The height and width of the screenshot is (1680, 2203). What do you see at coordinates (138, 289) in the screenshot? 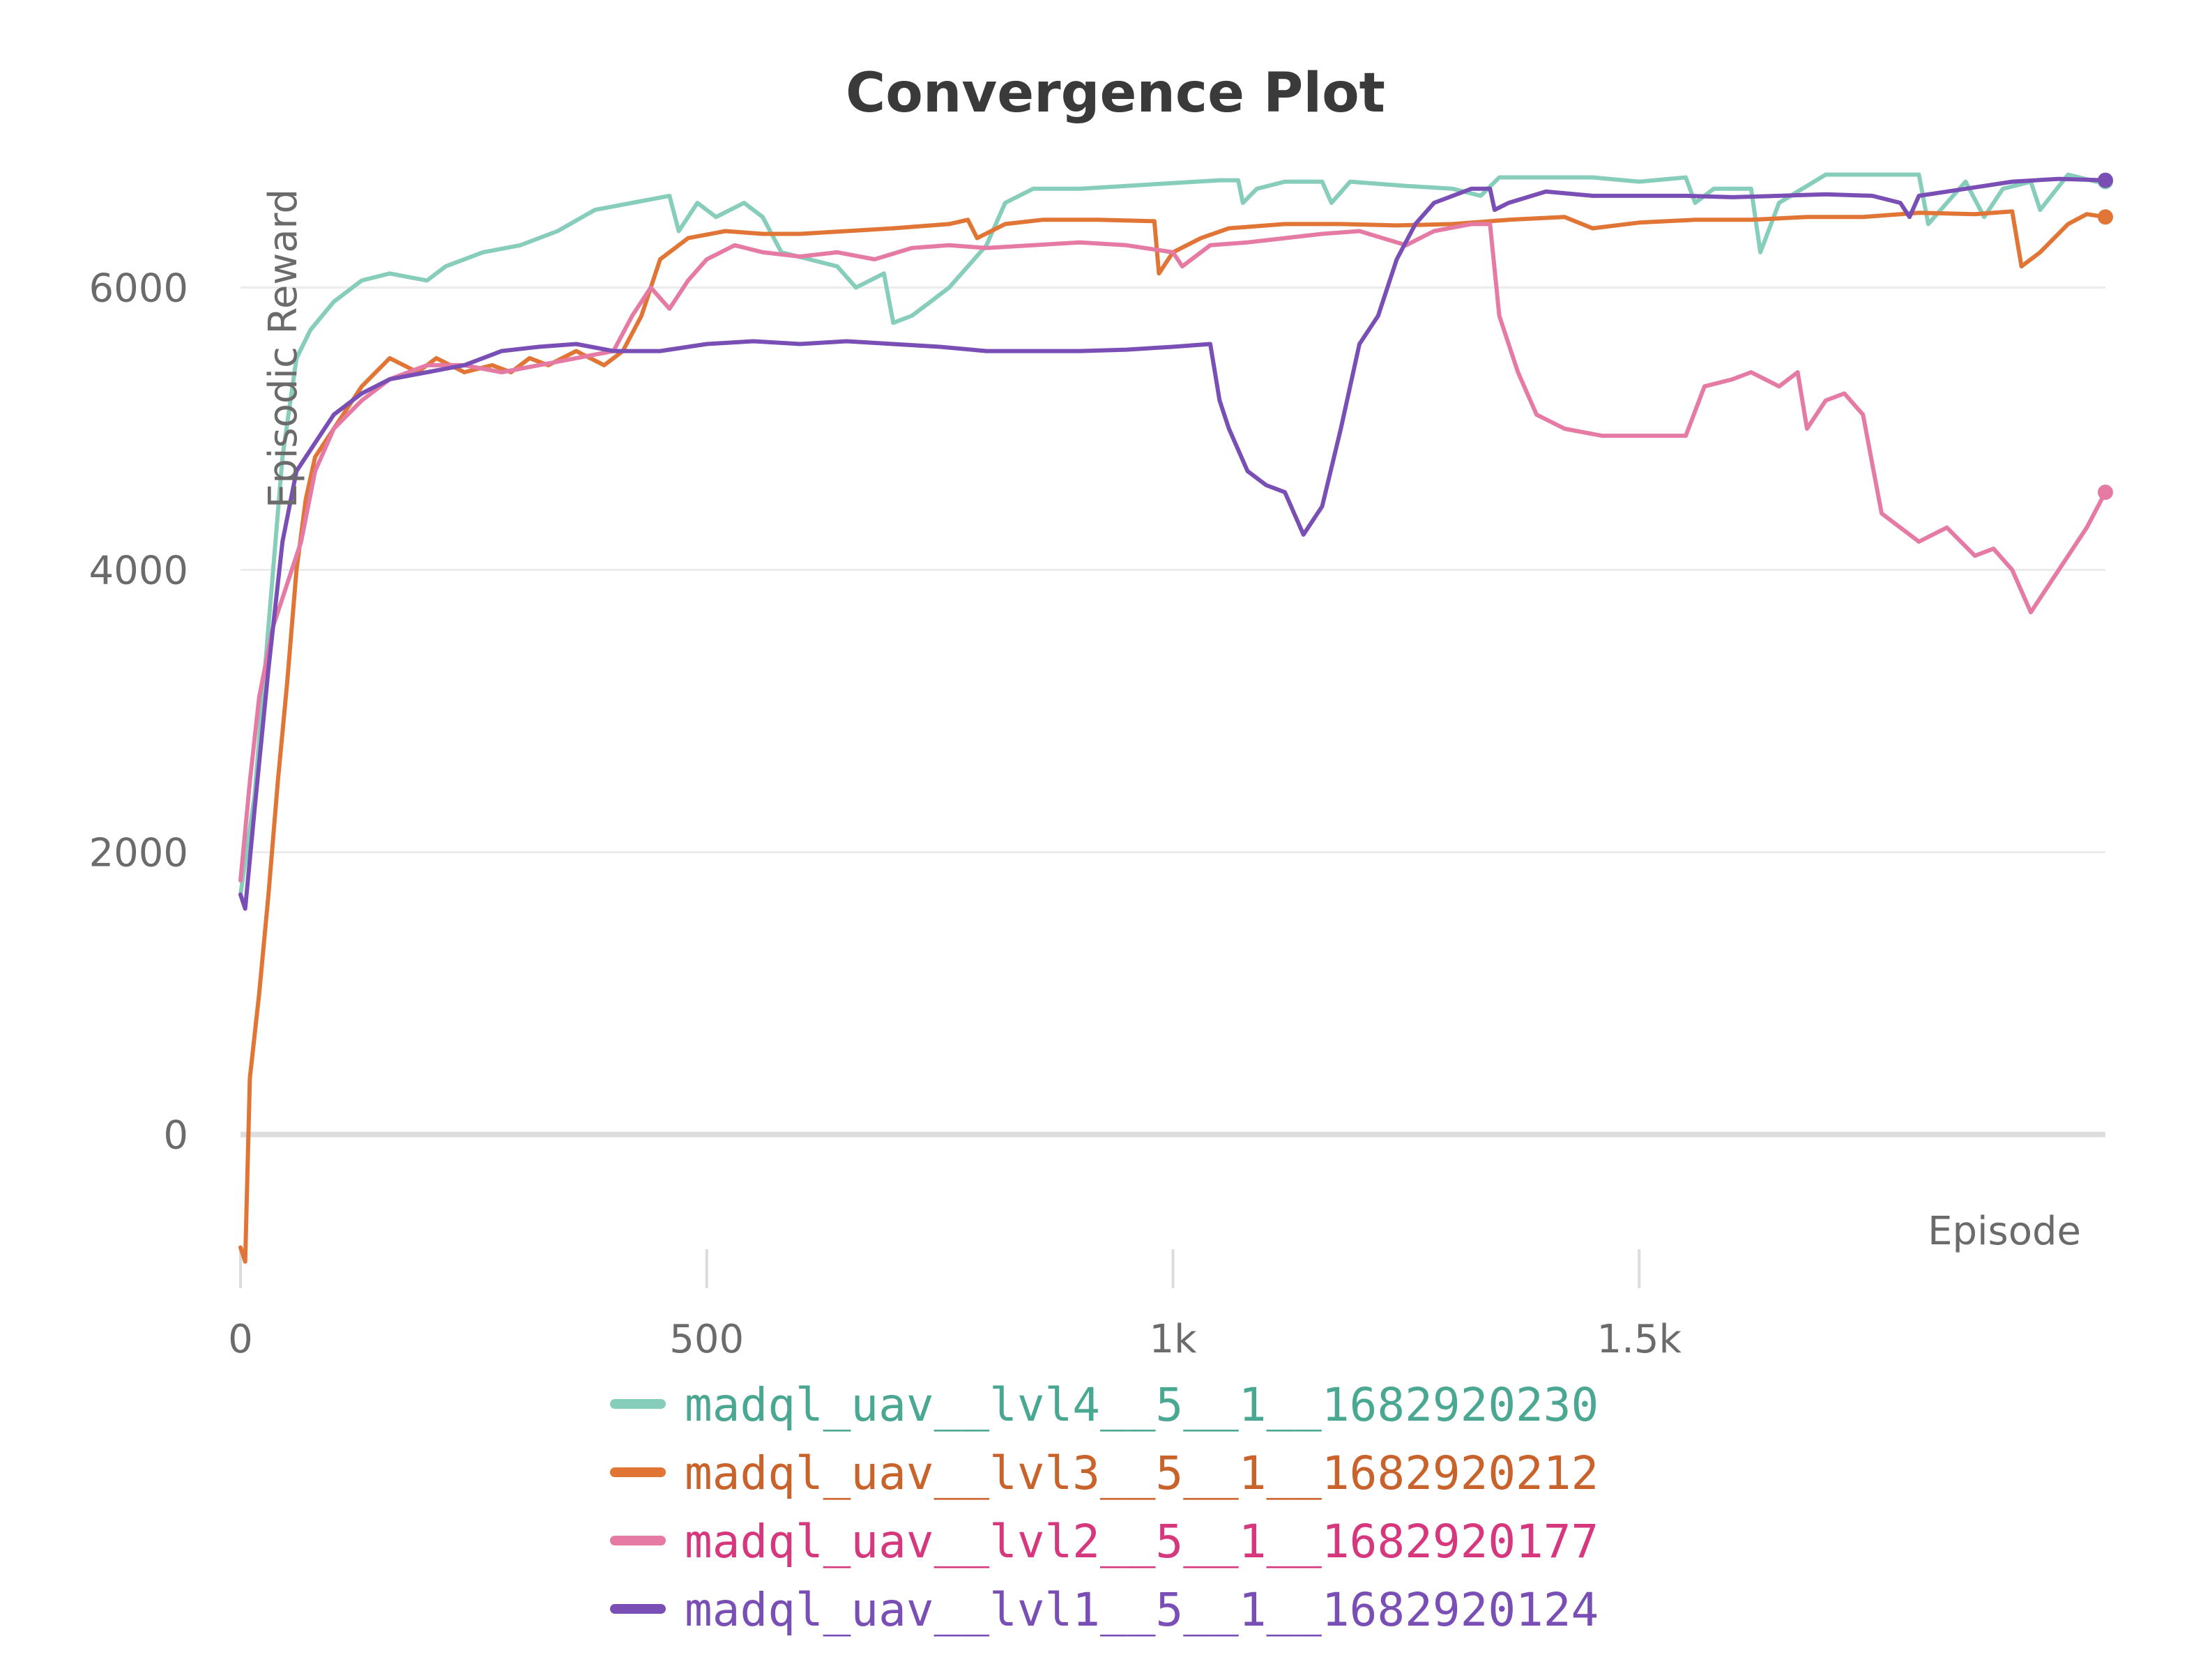
I see `y-tick-label: 6000` at bounding box center [138, 289].